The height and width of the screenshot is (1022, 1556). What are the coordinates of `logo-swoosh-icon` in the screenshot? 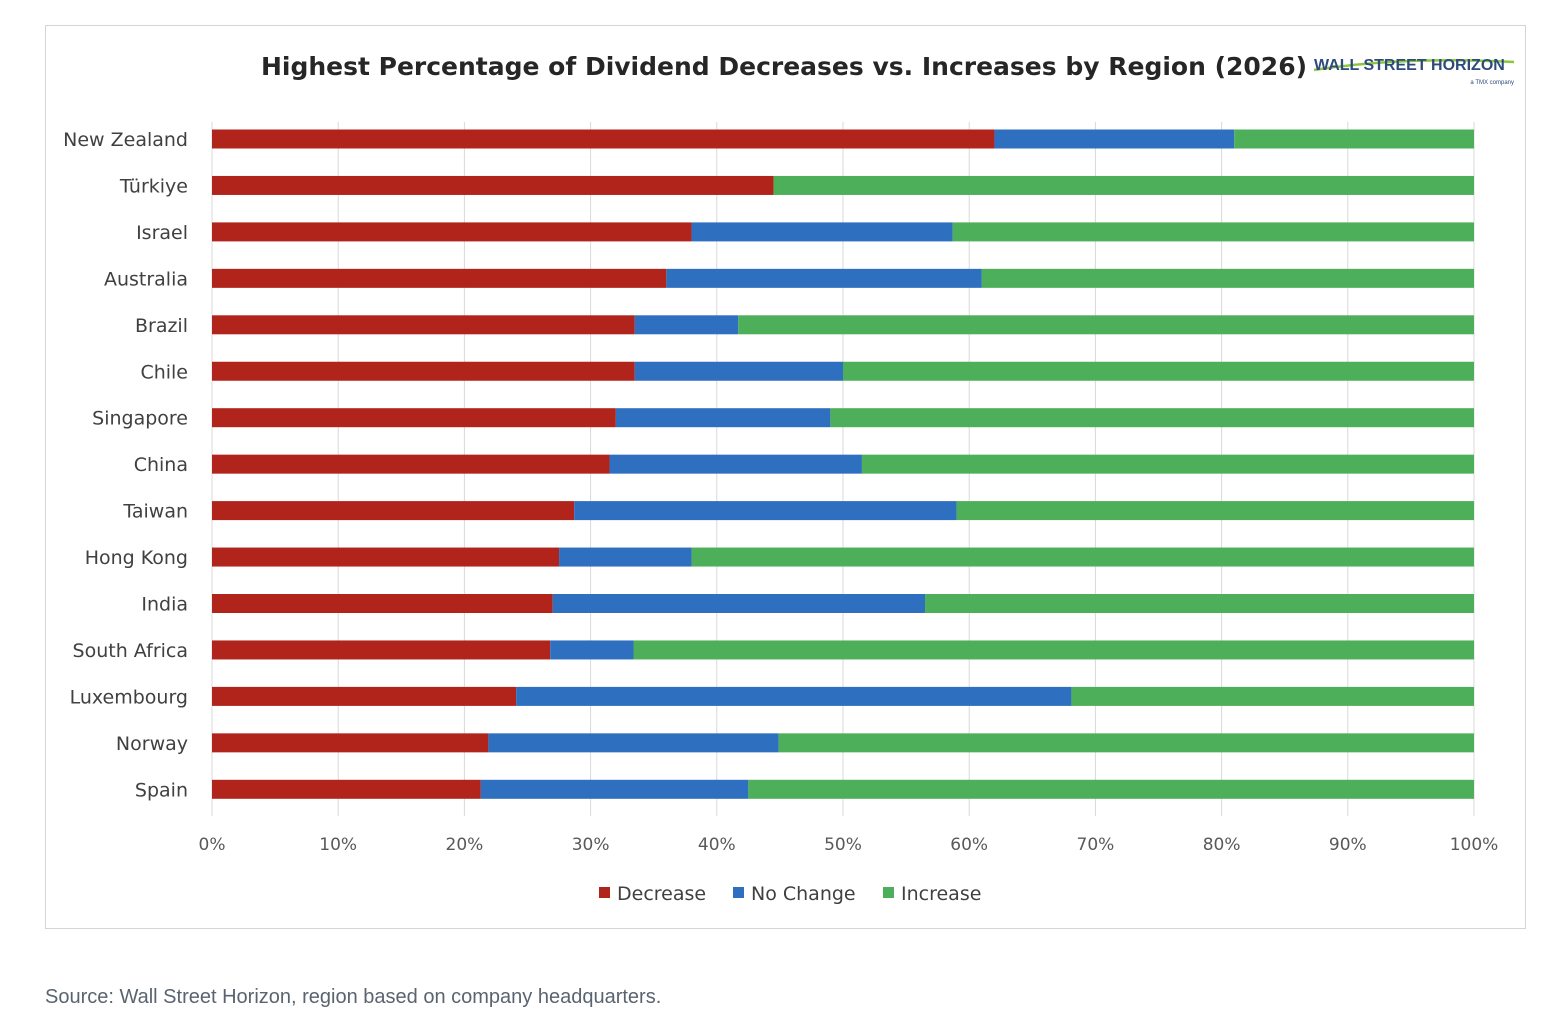 It's located at (1414, 65).